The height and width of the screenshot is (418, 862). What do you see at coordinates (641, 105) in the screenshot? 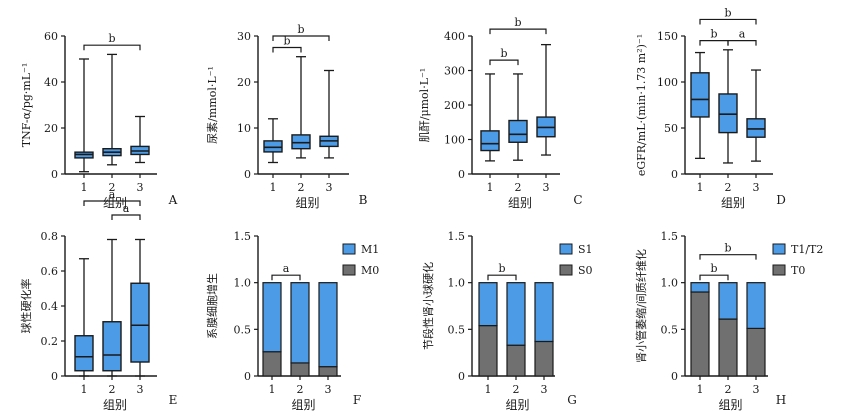
I see `y-axis-label: eGFR/mL·(min·1.73 m²)⁻¹` at bounding box center [641, 105].